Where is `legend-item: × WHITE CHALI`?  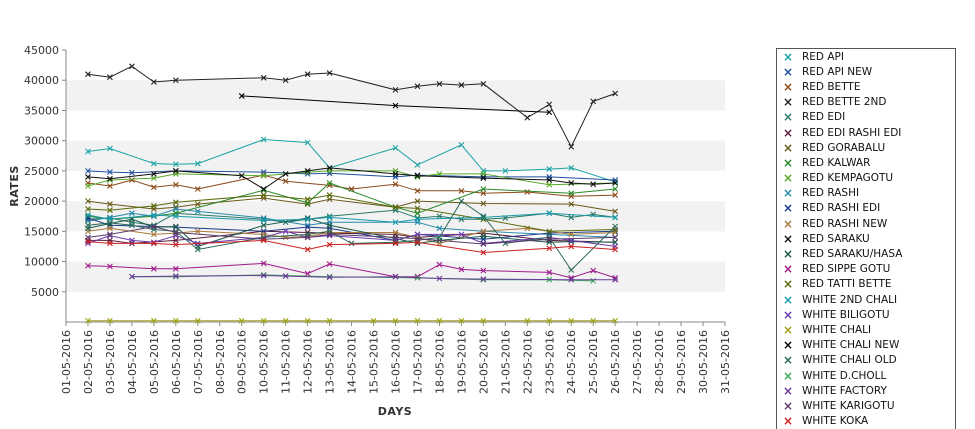 legend-item: × WHITE CHALI is located at coordinates (866, 329).